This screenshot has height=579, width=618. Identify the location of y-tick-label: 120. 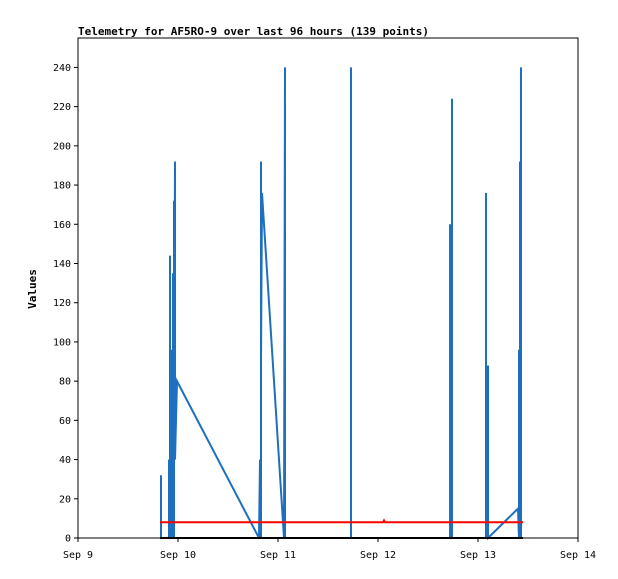
(62, 303).